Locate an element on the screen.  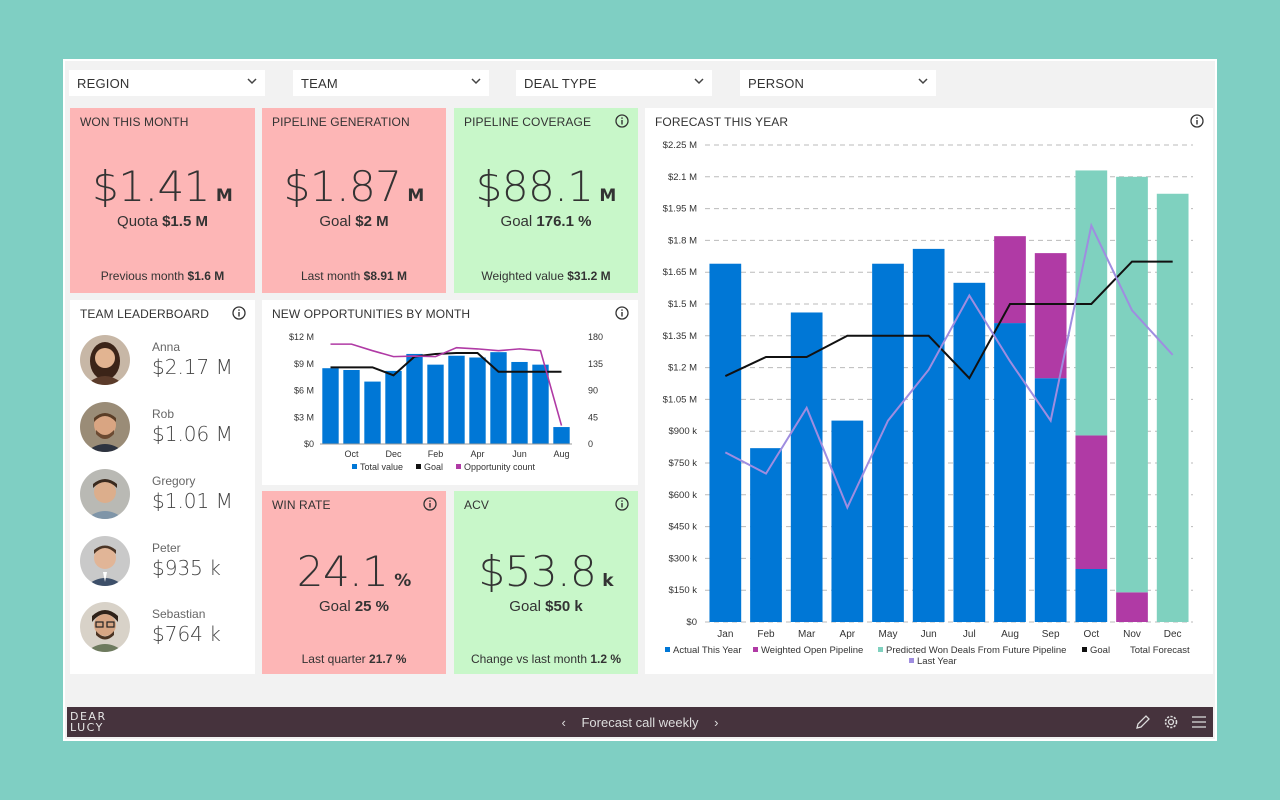
y-tick-label: $12 M is located at coordinates (301, 337).